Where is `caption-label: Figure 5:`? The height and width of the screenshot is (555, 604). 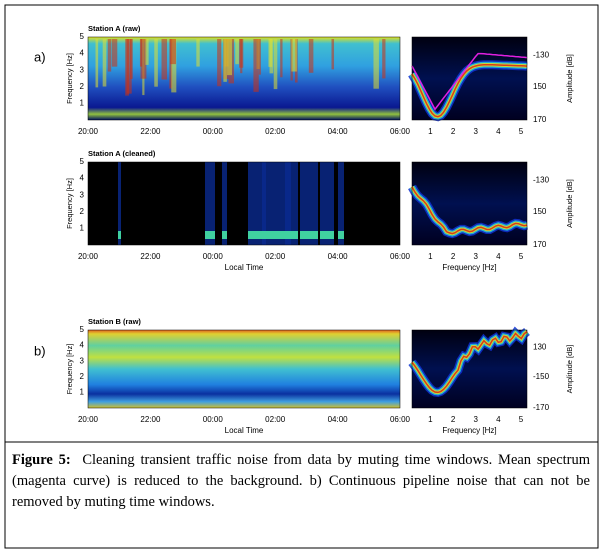
caption-label: Figure 5: is located at coordinates (41, 460).